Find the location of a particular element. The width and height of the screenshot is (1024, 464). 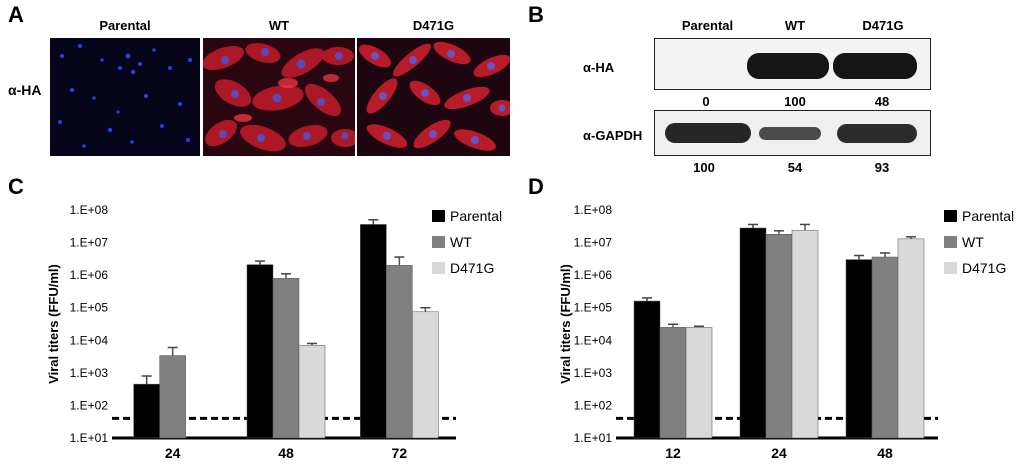

chart-c-xtick-label: 24 is located at coordinates (173, 453).